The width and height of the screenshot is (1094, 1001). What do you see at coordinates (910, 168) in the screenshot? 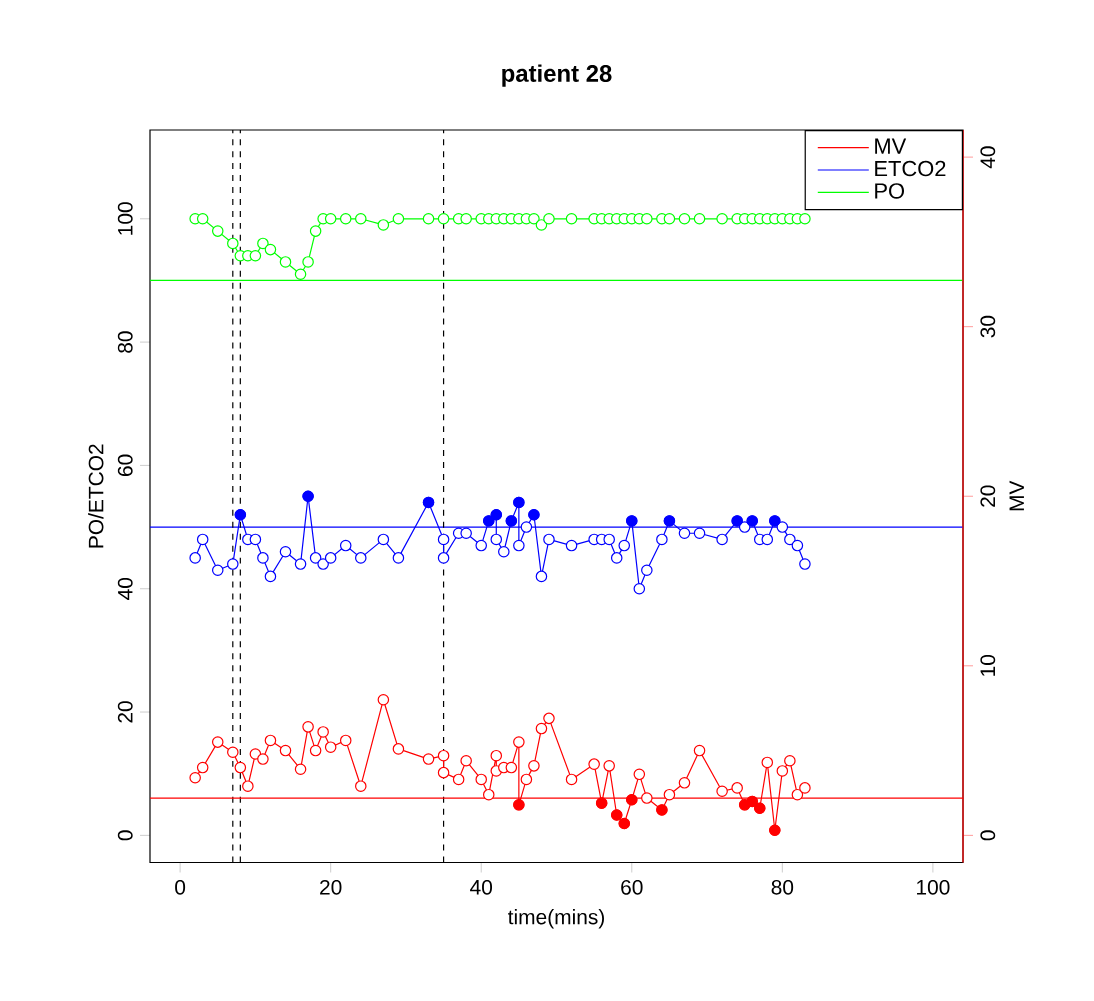
I see `legend-label: ETCO2` at bounding box center [910, 168].